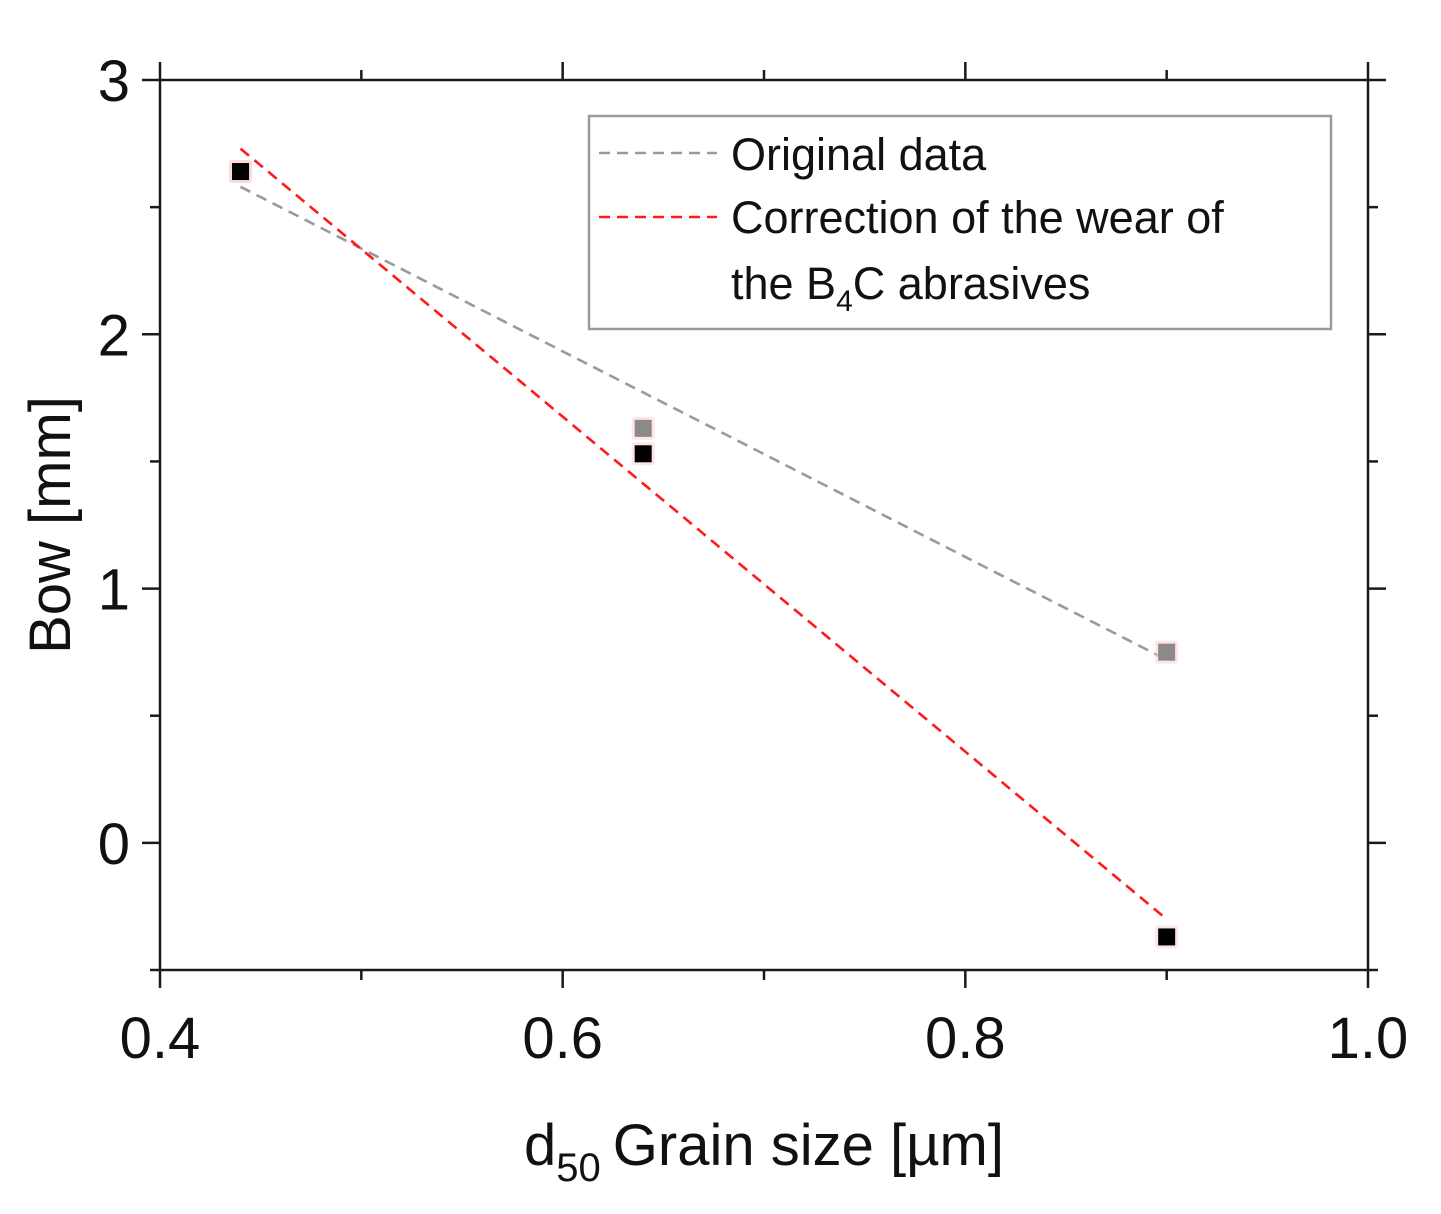 The height and width of the screenshot is (1214, 1441). Describe the element at coordinates (114, 844) in the screenshot. I see `y-tick-label-0: 0` at that location.